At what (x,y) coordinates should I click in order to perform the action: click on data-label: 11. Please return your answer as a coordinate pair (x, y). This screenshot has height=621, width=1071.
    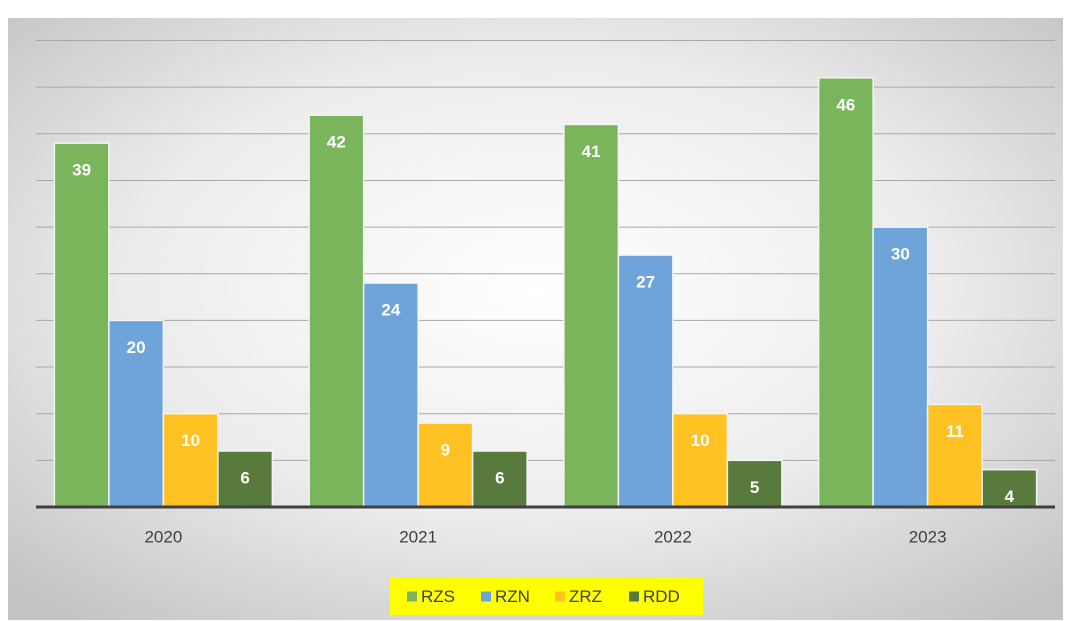
    Looking at the image, I should click on (955, 431).